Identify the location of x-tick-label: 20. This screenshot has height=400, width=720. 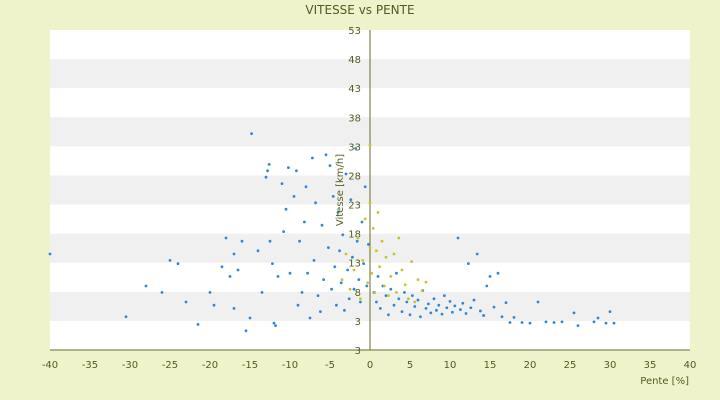
(530, 365).